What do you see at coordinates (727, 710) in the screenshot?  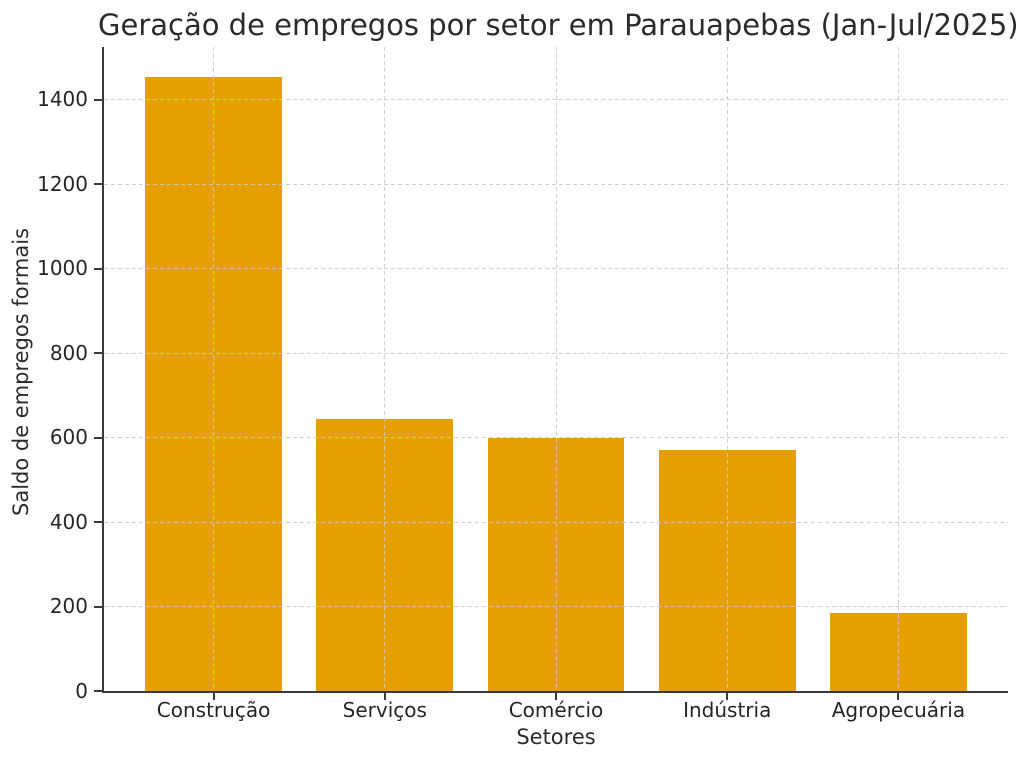 I see `x-tick-label: Indústria` at bounding box center [727, 710].